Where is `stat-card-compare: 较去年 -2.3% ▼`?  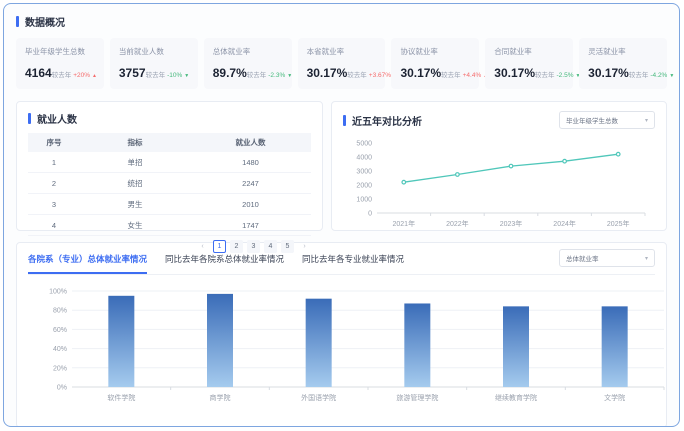
stat-card-compare: 较去年 -2.3% ▼ is located at coordinates (269, 74).